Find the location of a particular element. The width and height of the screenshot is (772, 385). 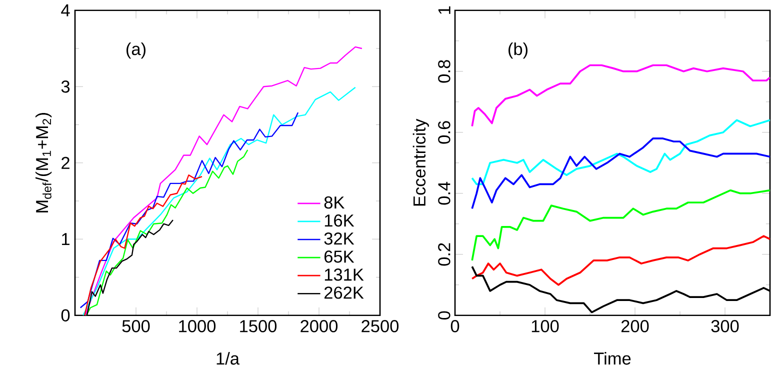

y-tick-label: 0.4 is located at coordinates (444, 193).